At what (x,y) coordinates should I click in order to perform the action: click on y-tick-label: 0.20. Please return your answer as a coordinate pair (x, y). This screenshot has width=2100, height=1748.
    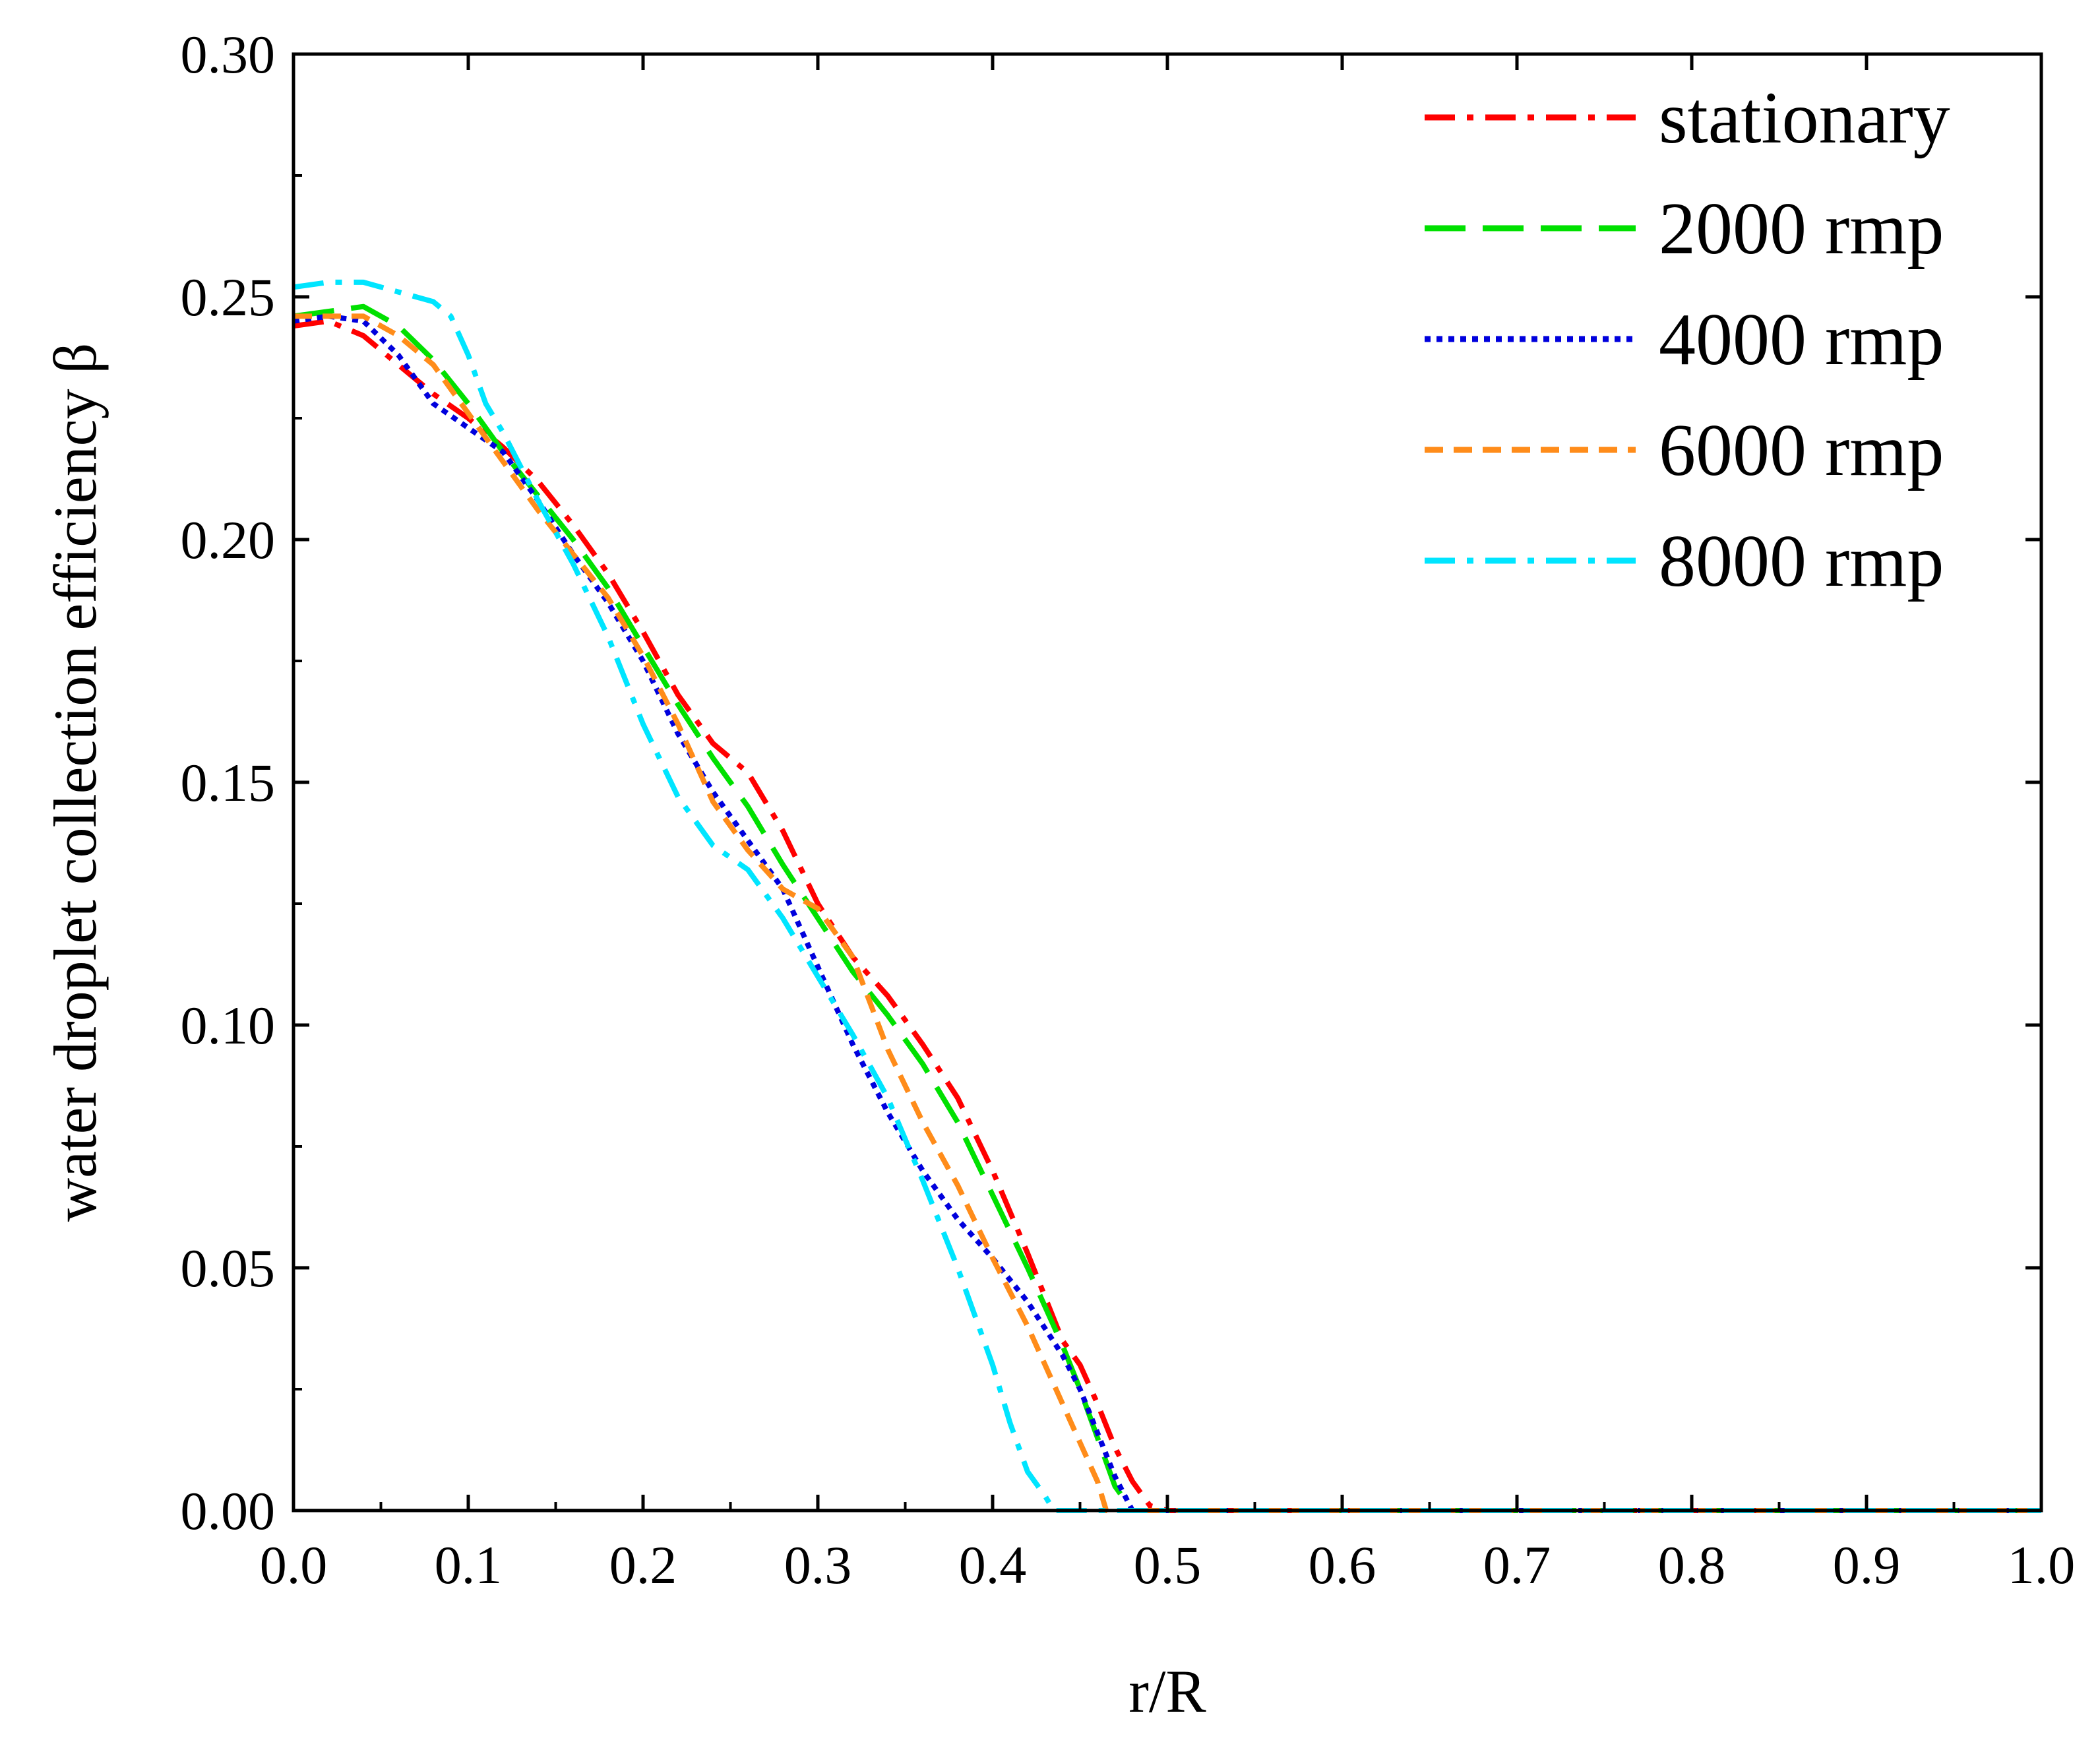
    Looking at the image, I should click on (228, 540).